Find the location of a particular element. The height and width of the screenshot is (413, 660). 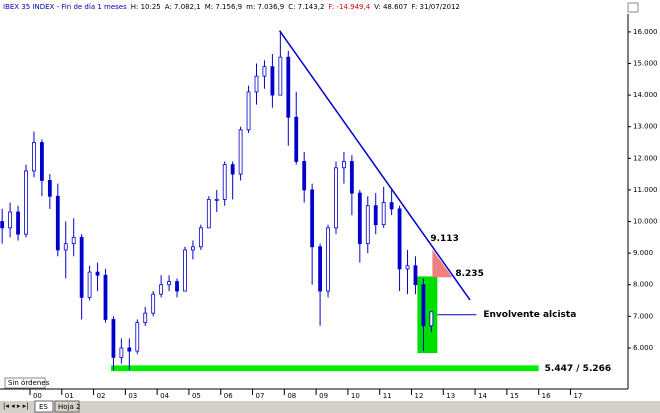

y-tick-label: 10.000 is located at coordinates (645, 222).